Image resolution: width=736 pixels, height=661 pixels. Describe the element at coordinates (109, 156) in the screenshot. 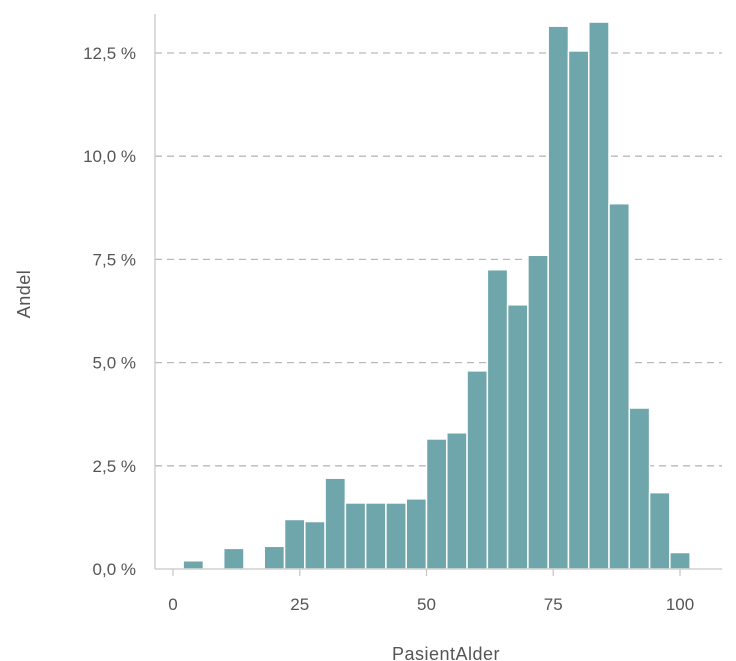

I see `y-tick-label: 10,0 %` at that location.